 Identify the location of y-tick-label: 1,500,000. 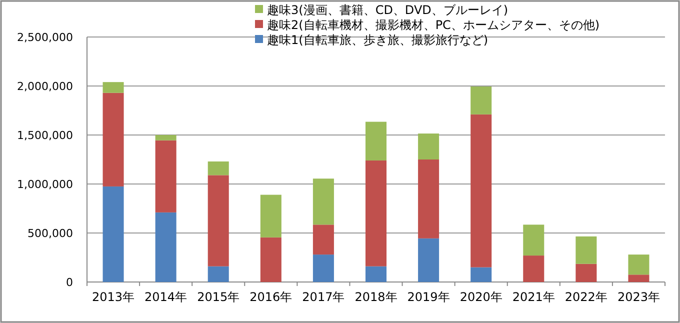
(45, 135).